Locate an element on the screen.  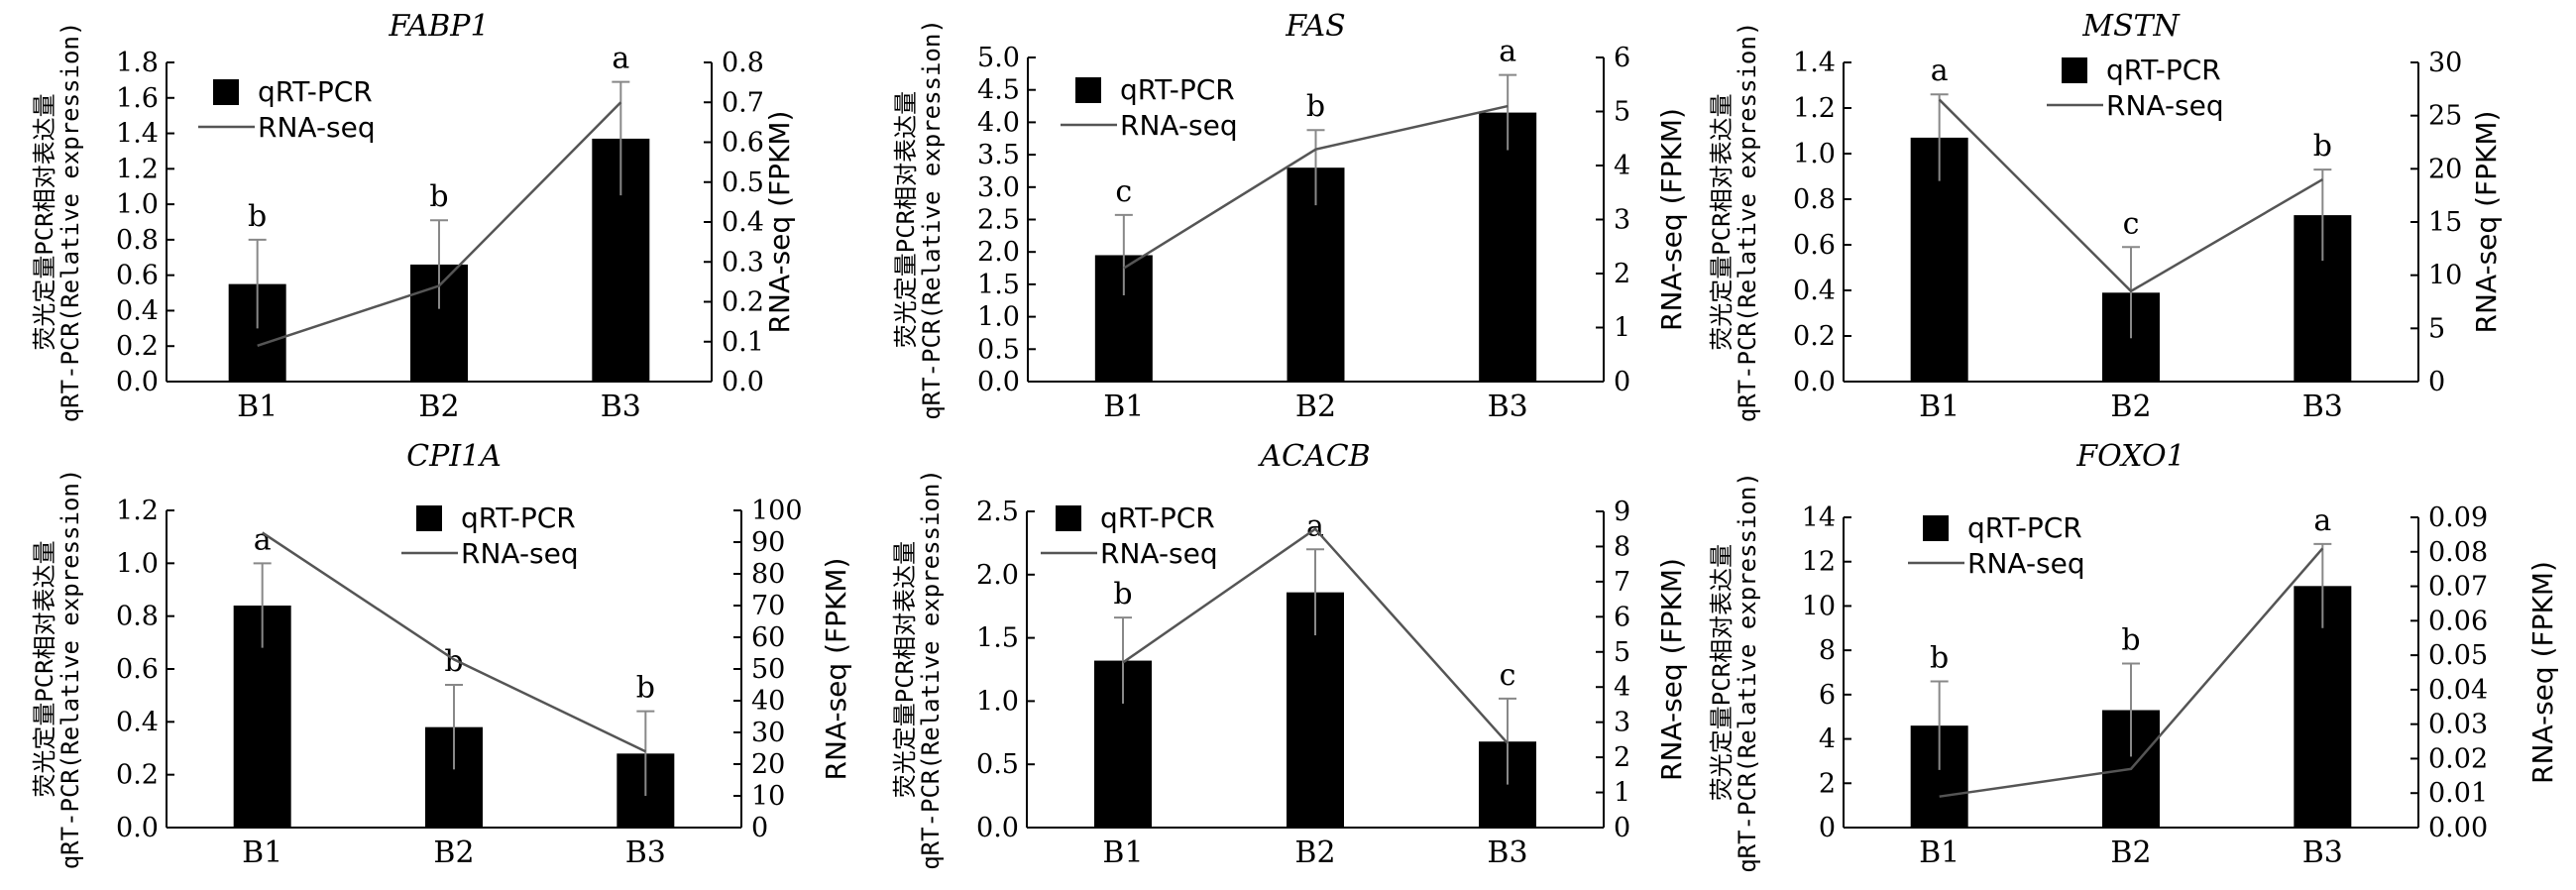
y-tick-label: 4.5 is located at coordinates (998, 90).